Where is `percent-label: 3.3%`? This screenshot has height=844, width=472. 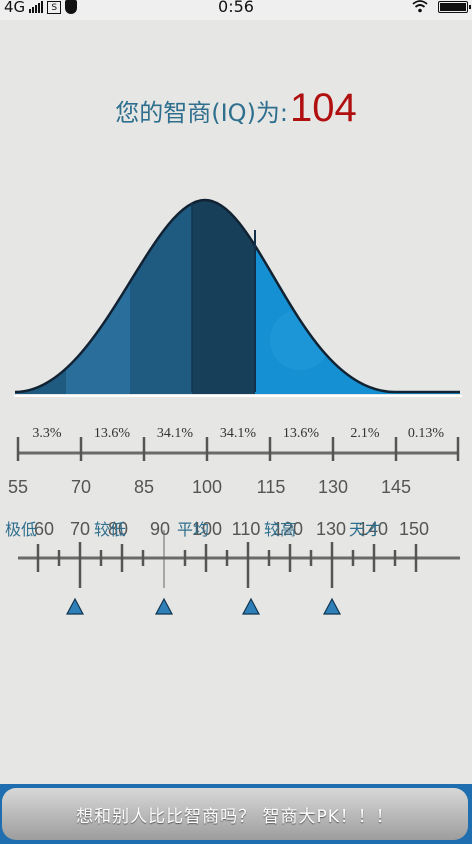
percent-label: 3.3% is located at coordinates (47, 433).